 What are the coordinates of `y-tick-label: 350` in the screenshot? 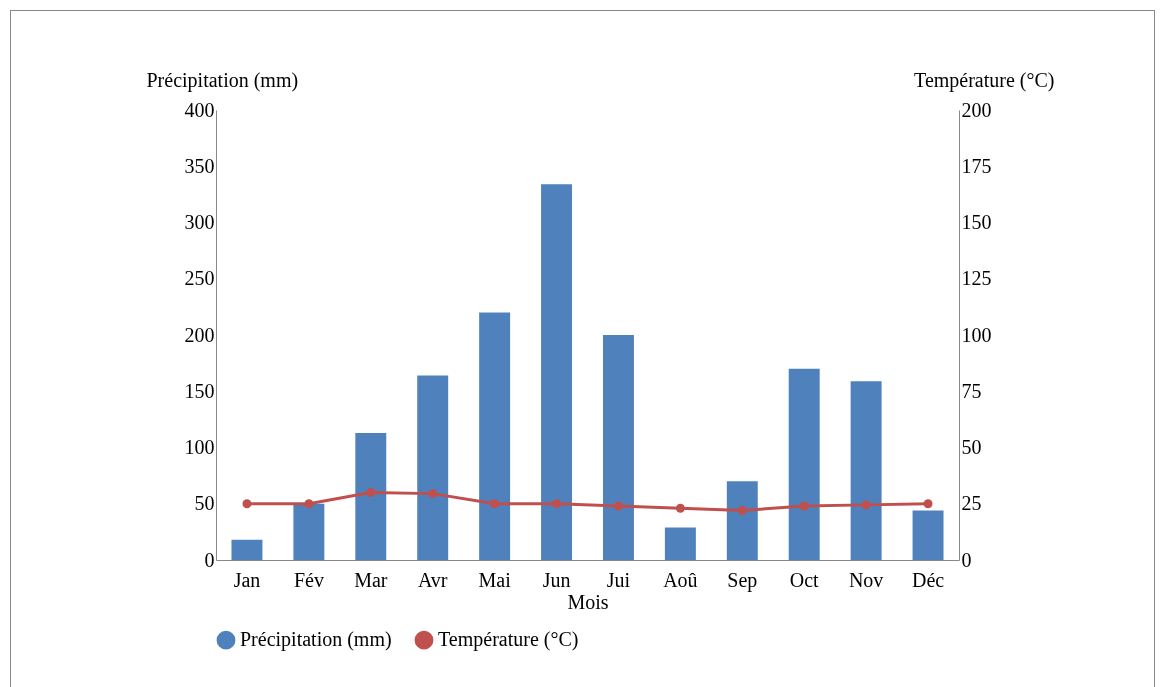 It's located at (199, 165).